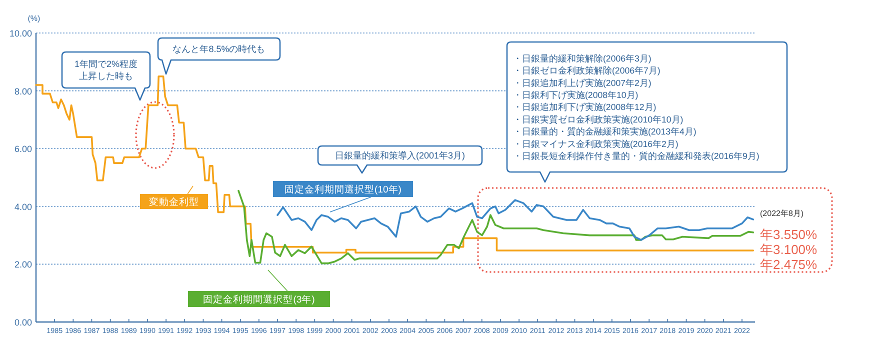  Describe the element at coordinates (400, 155) in the screenshot. I see `annotation: 日銀量的緩和策導入(2001年3月)` at that location.